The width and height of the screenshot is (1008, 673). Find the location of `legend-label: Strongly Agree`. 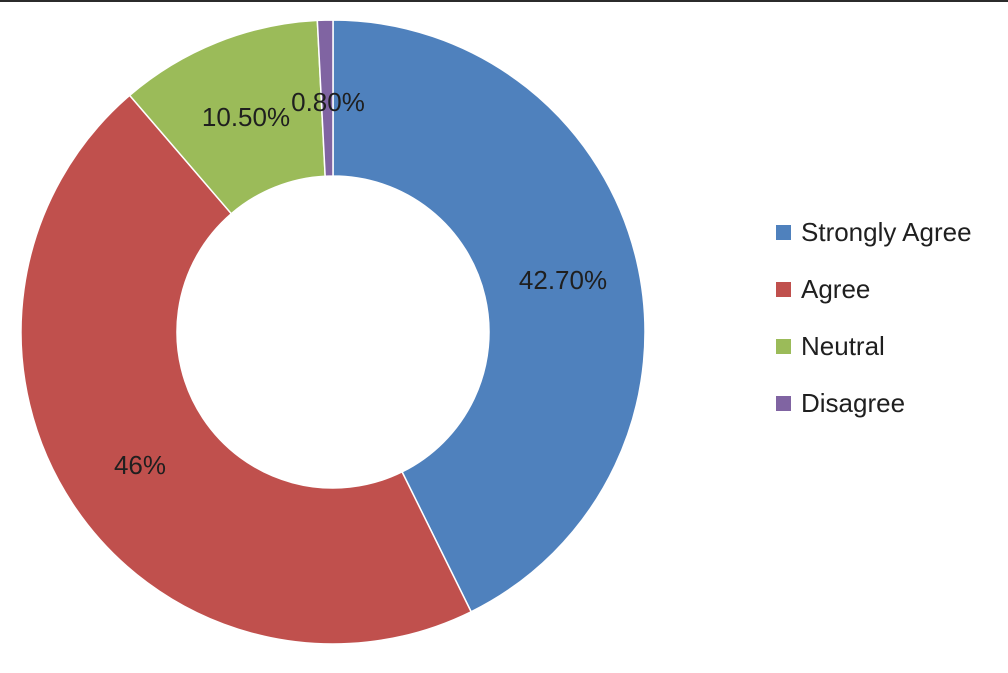

legend-label: Strongly Agree is located at coordinates (886, 232).